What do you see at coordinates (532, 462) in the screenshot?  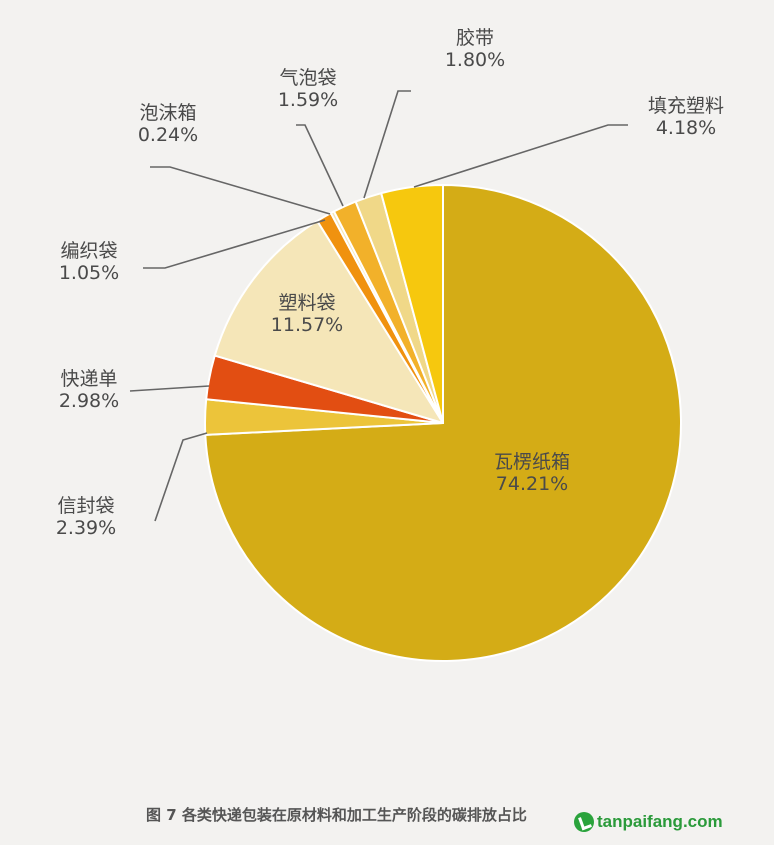 I see `slice-label: 瓦楞纸箱` at bounding box center [532, 462].